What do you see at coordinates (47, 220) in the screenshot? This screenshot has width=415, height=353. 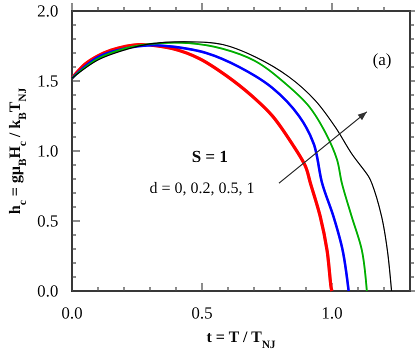 I see `y-tick-label: 0.5` at bounding box center [47, 220].